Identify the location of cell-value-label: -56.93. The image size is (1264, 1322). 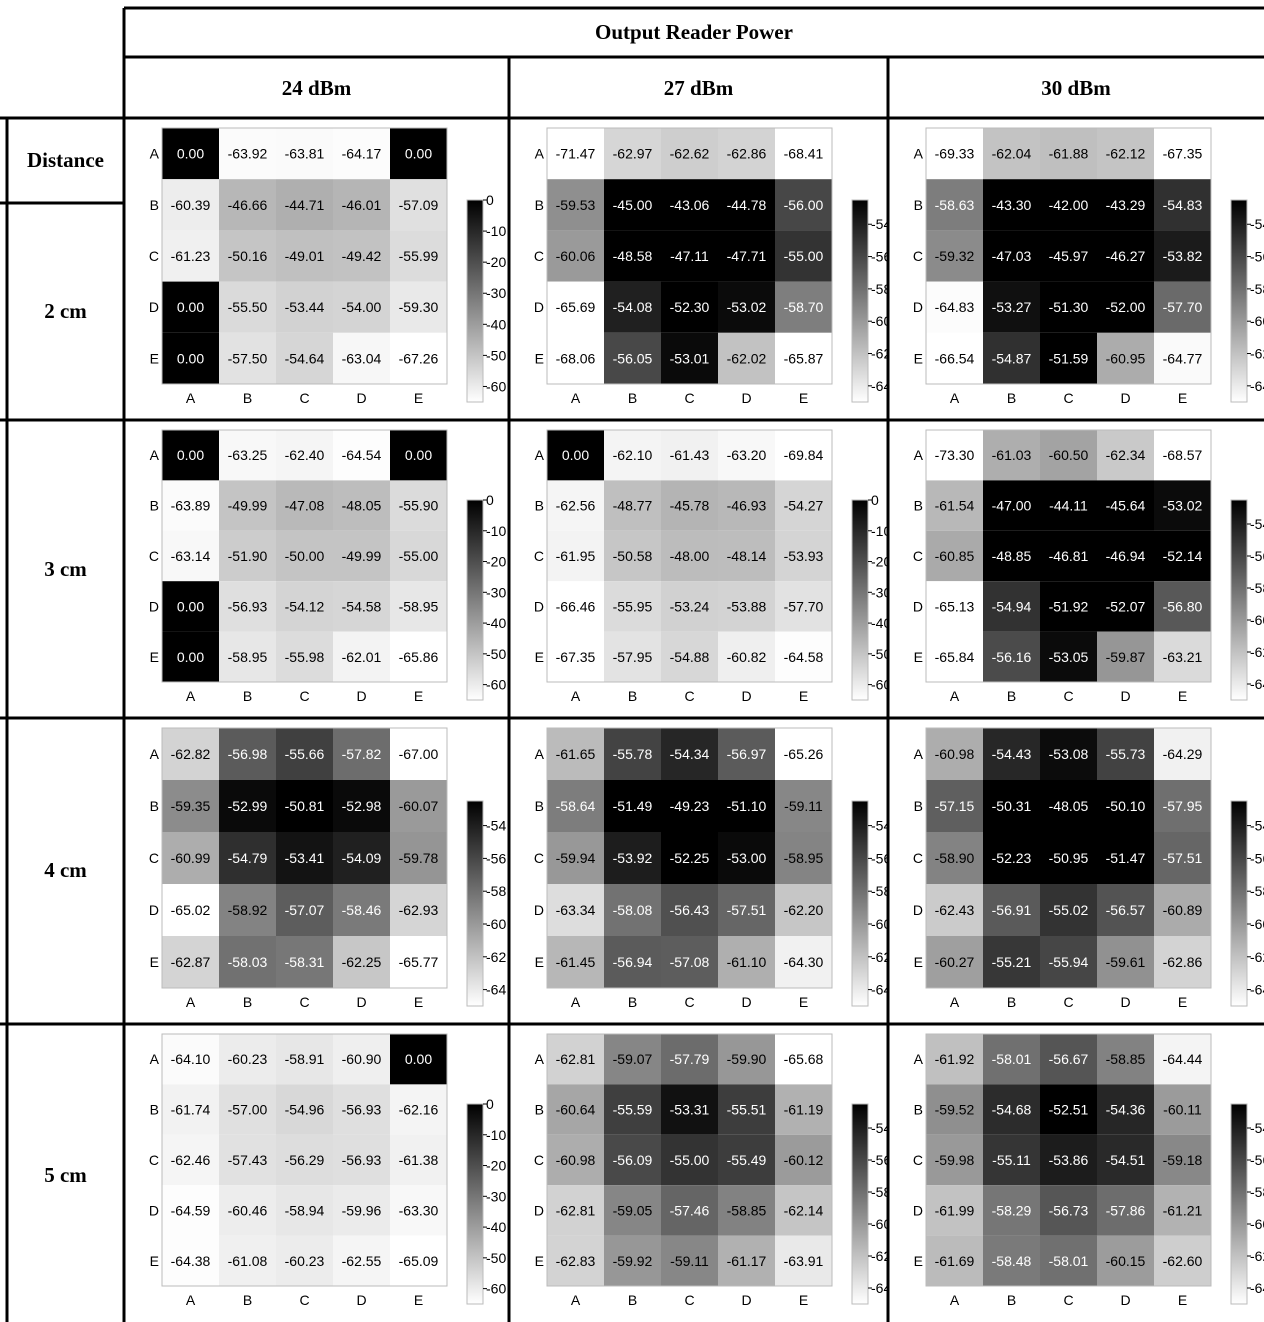
(362, 1160).